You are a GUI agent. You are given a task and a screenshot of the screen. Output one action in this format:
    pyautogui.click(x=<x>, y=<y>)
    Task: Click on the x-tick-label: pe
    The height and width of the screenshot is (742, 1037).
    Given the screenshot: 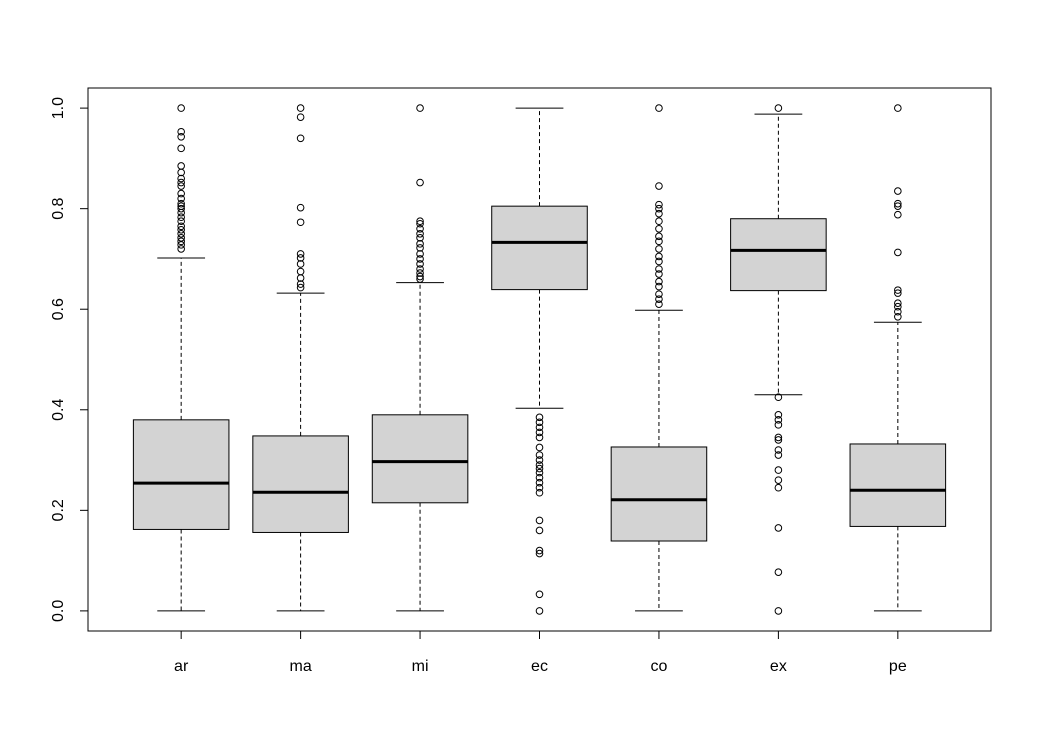 What is the action you would take?
    pyautogui.click(x=898, y=666)
    